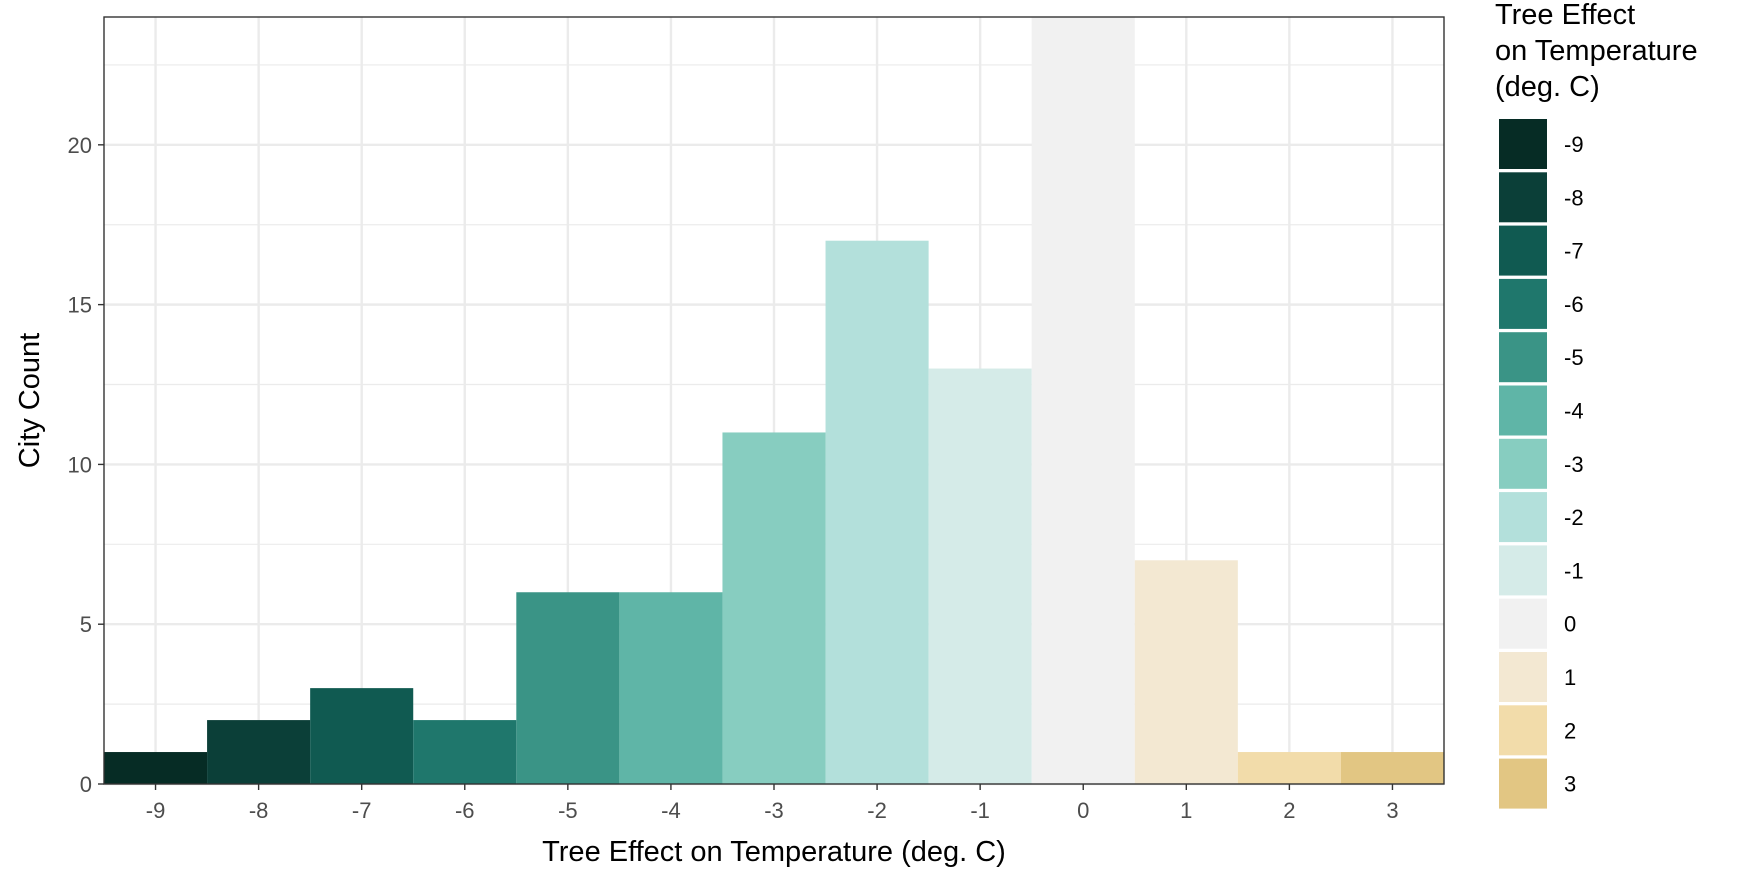 The height and width of the screenshot is (880, 1760). What do you see at coordinates (980, 810) in the screenshot?
I see `x-tick-label: -1` at bounding box center [980, 810].